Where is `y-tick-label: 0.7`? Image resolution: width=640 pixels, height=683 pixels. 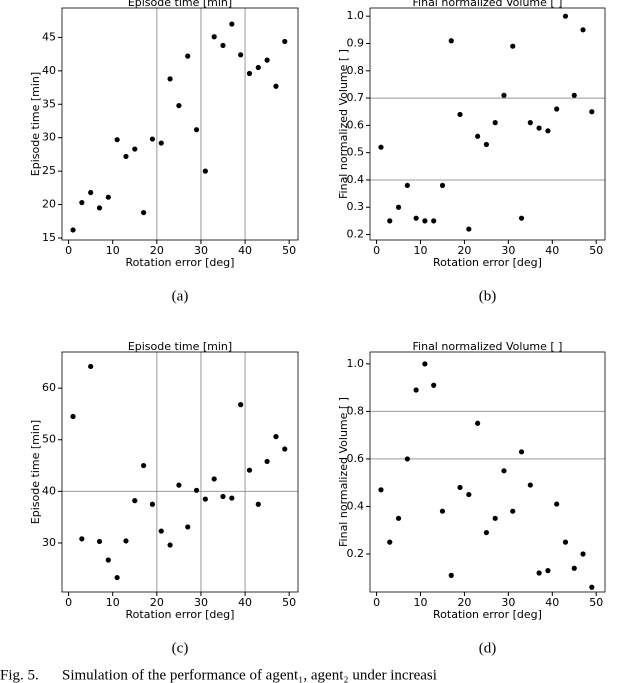 y-tick-label: 0.7 is located at coordinates (356, 97).